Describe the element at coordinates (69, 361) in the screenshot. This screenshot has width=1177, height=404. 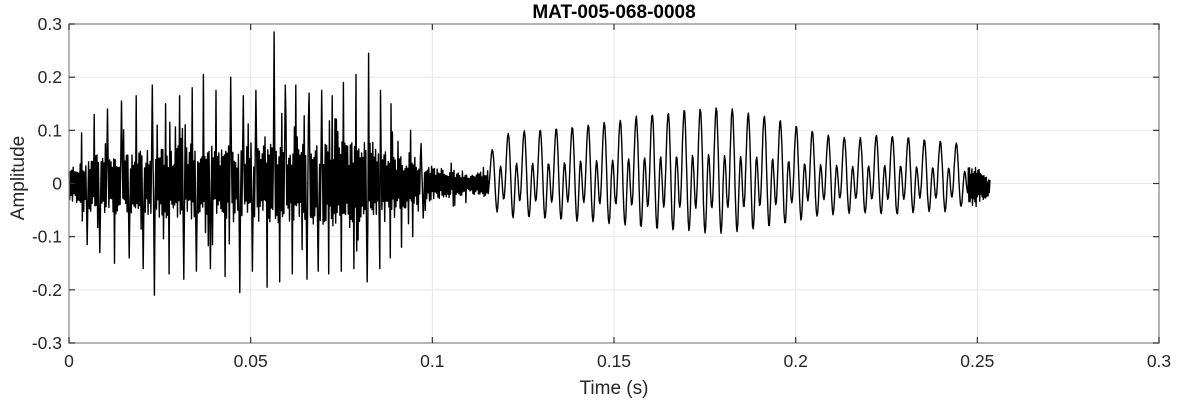
I see `x-tick-label: 0` at that location.